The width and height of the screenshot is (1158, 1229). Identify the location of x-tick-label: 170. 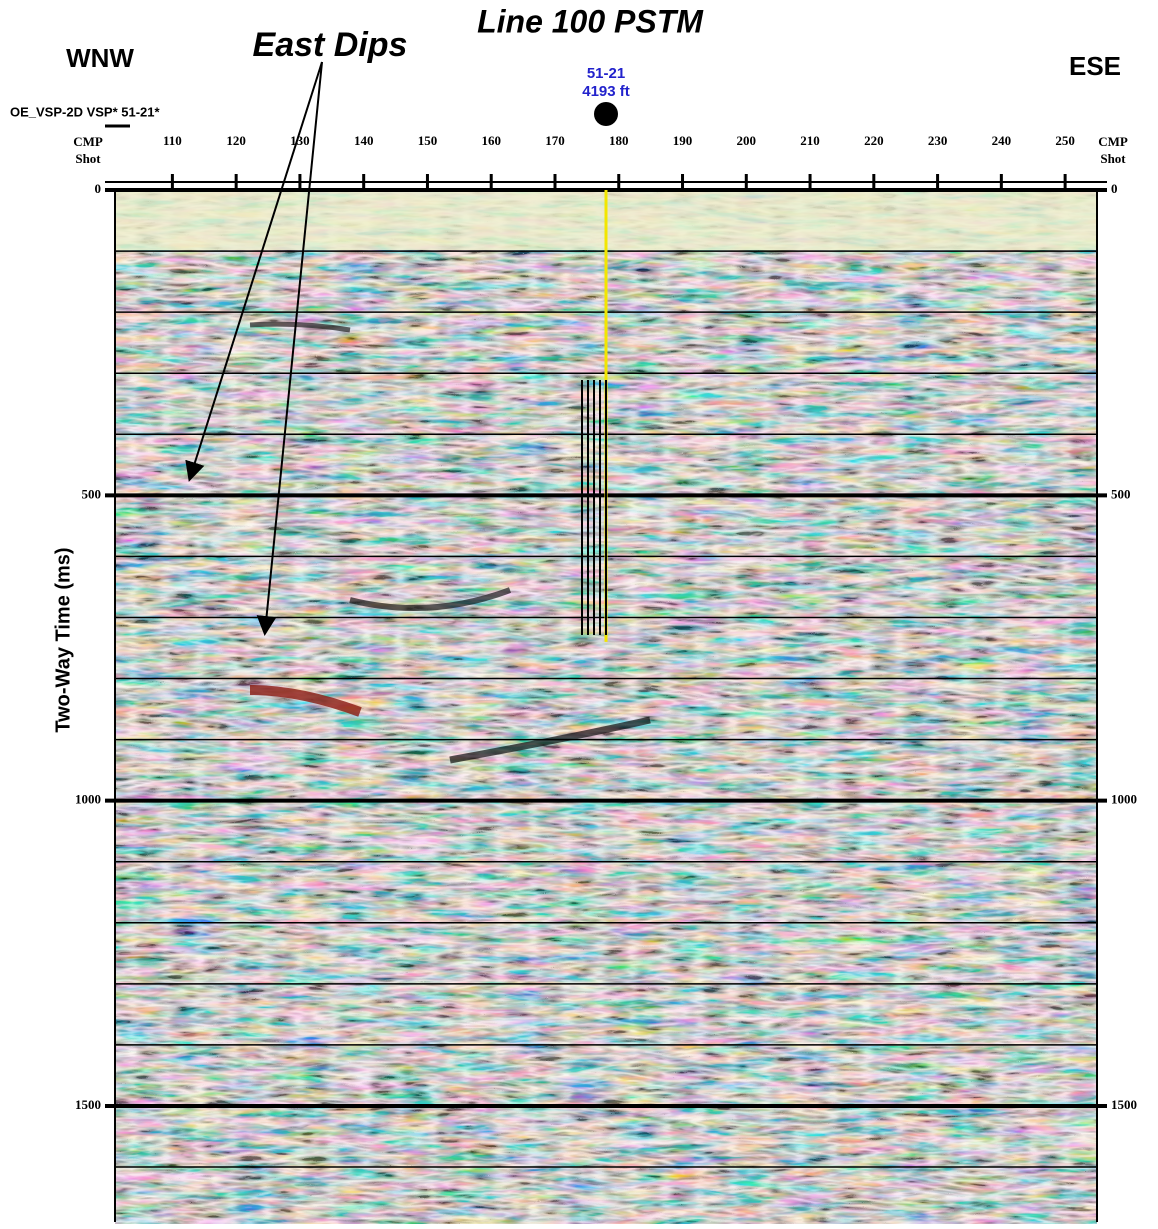
(555, 140).